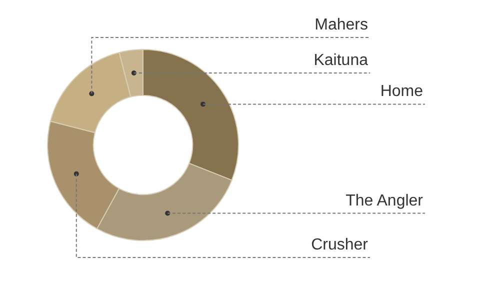  Describe the element at coordinates (402, 91) in the screenshot. I see `slice-label: Home` at that location.